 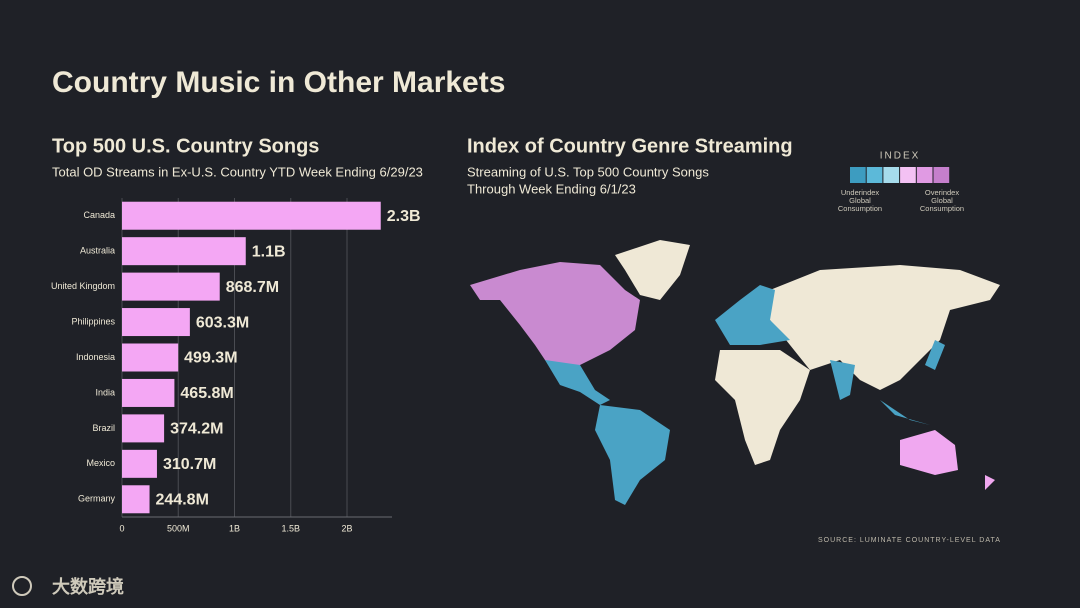 I want to click on india, so click(x=842, y=380).